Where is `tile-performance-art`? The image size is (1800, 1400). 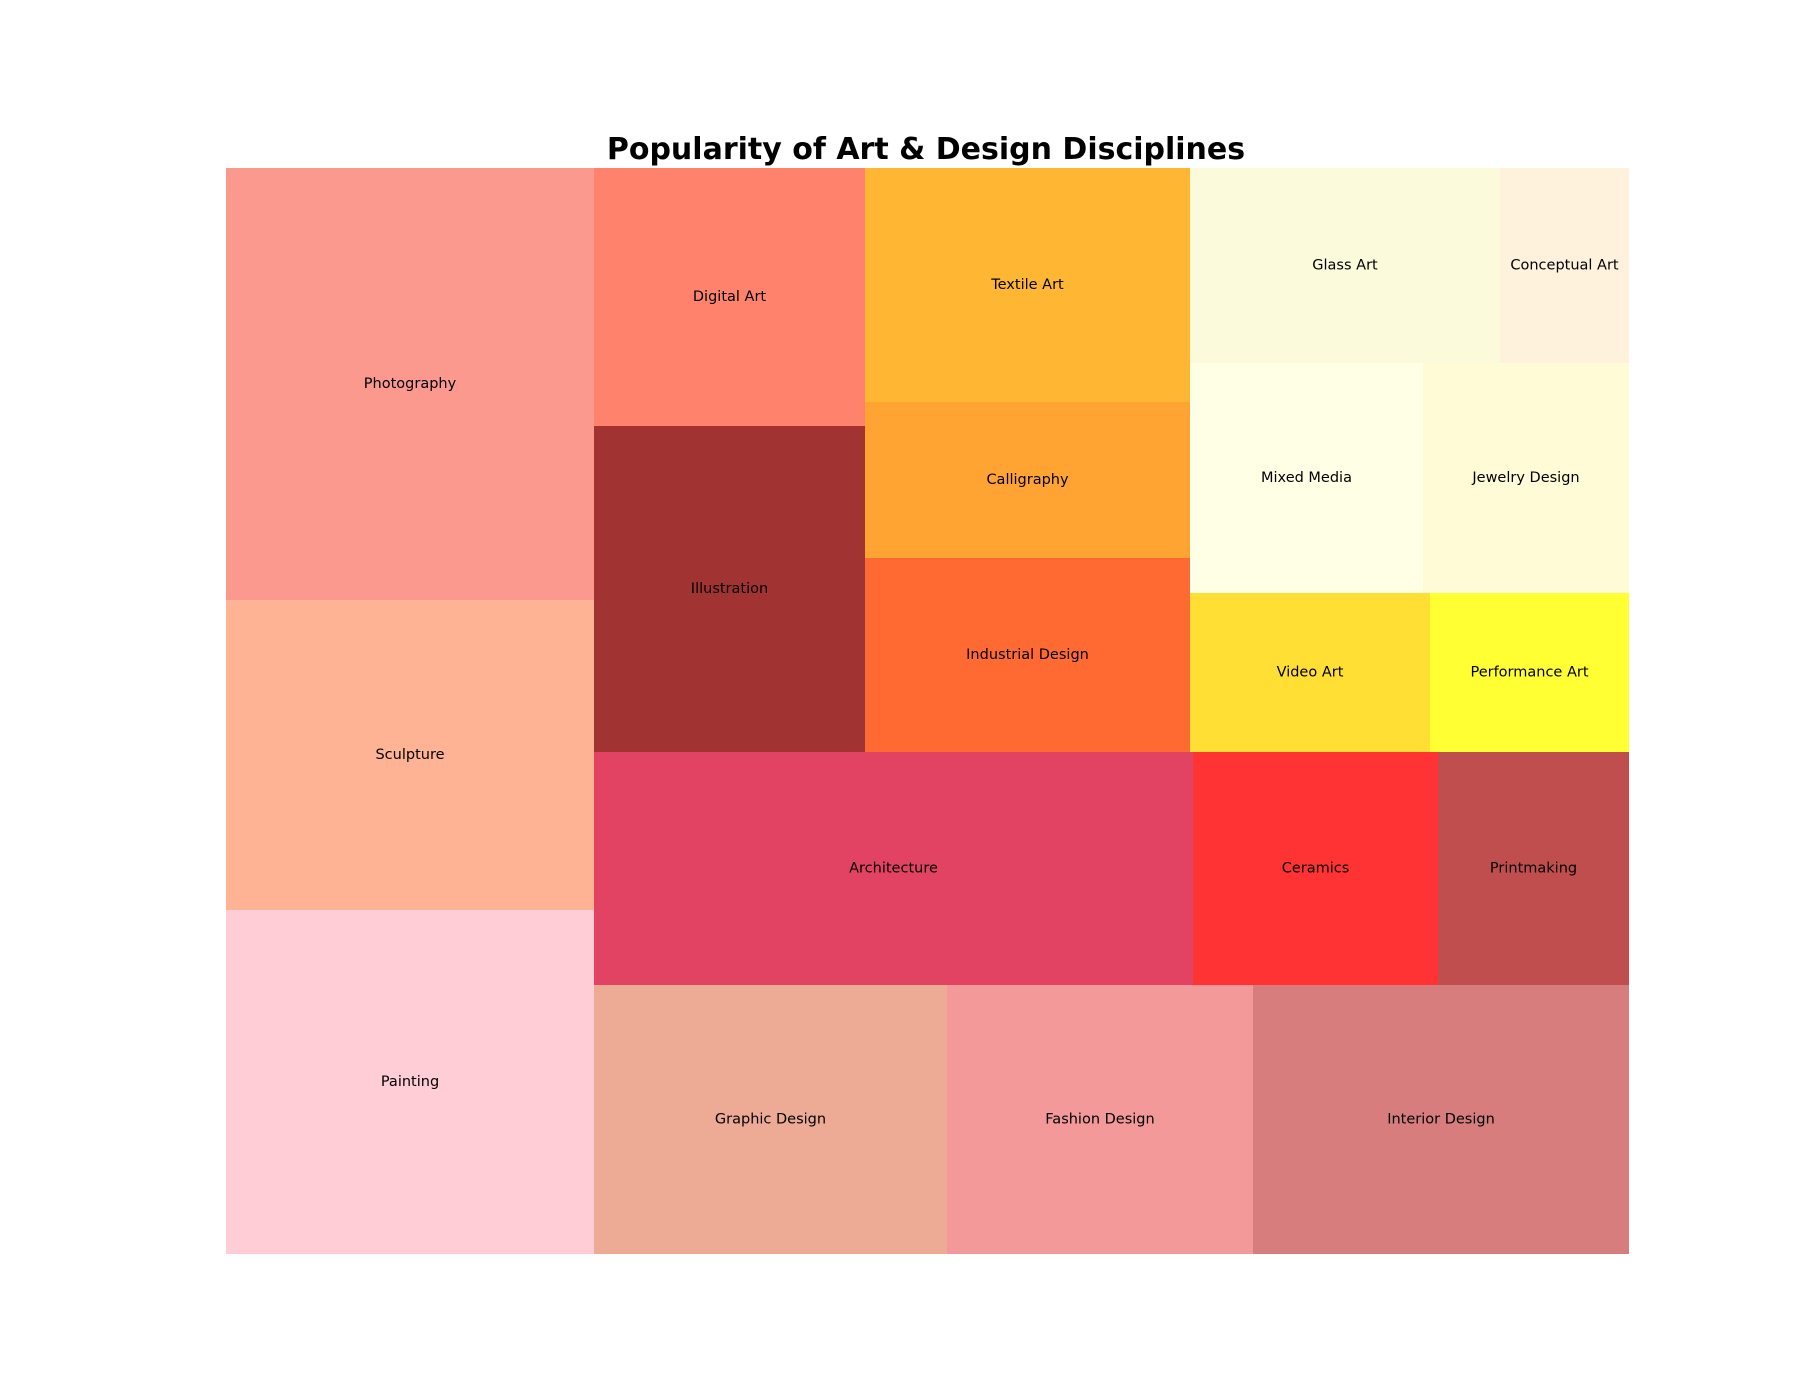
tile-performance-art is located at coordinates (1529, 672).